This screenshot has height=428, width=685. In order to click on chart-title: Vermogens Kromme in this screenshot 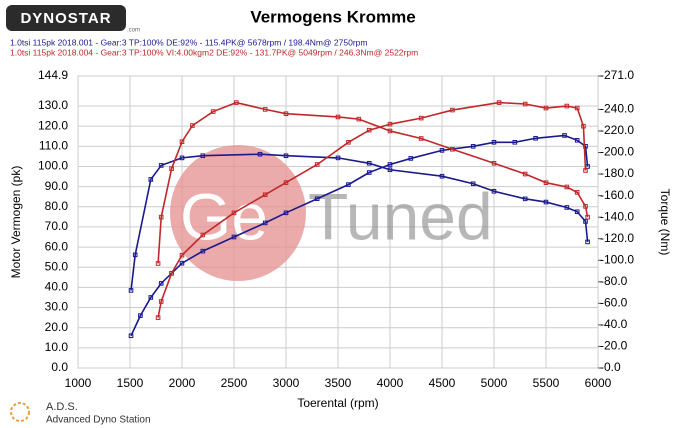, I will do `click(332, 16)`.